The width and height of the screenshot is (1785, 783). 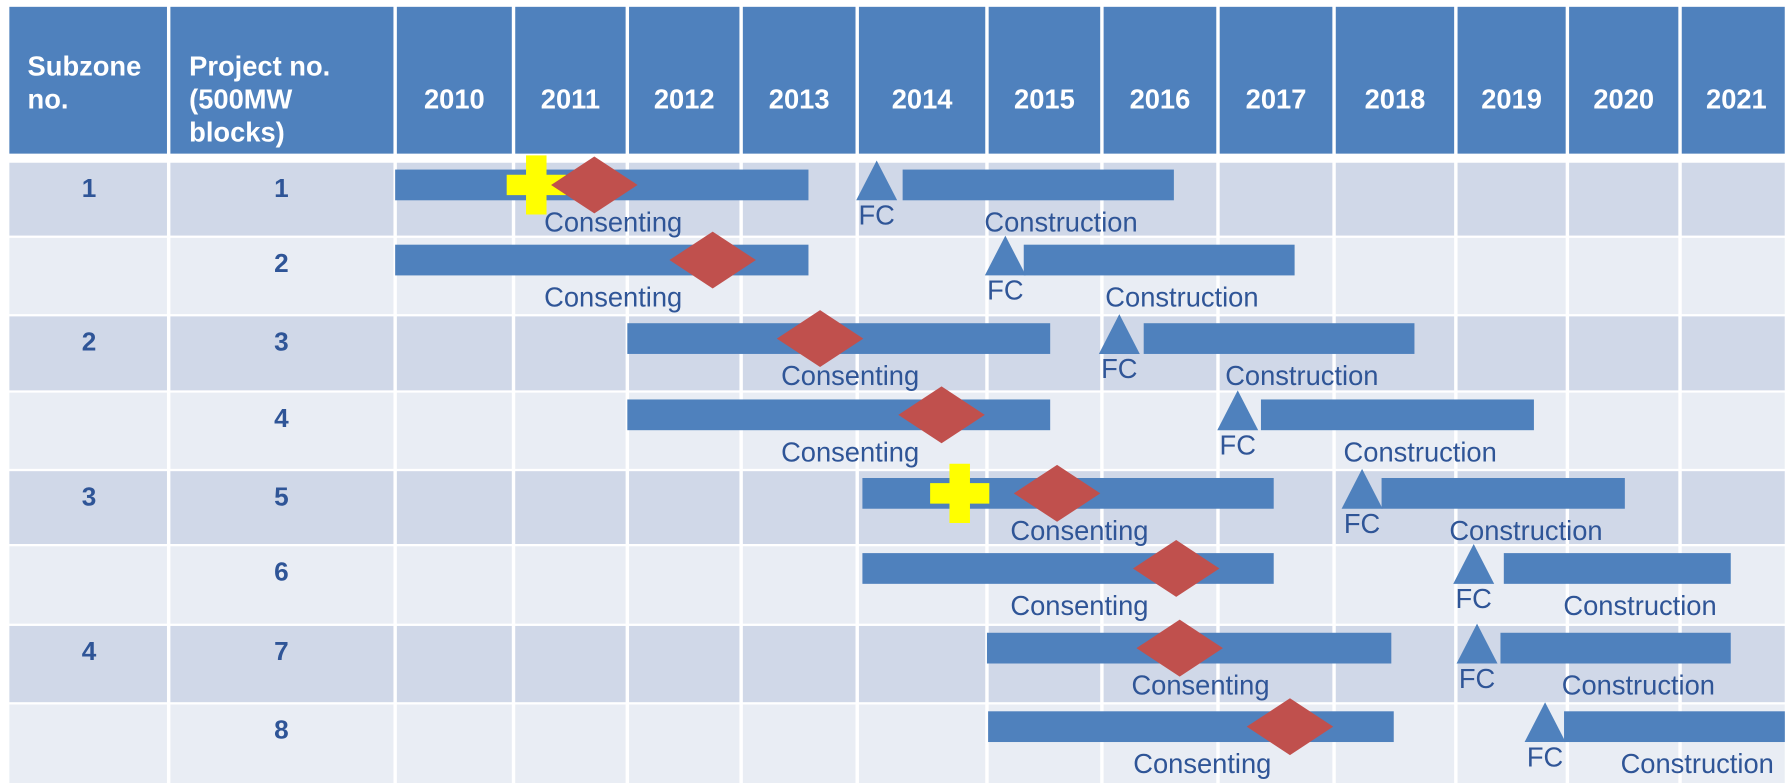 What do you see at coordinates (89, 342) in the screenshot?
I see `subzone-no: 2` at bounding box center [89, 342].